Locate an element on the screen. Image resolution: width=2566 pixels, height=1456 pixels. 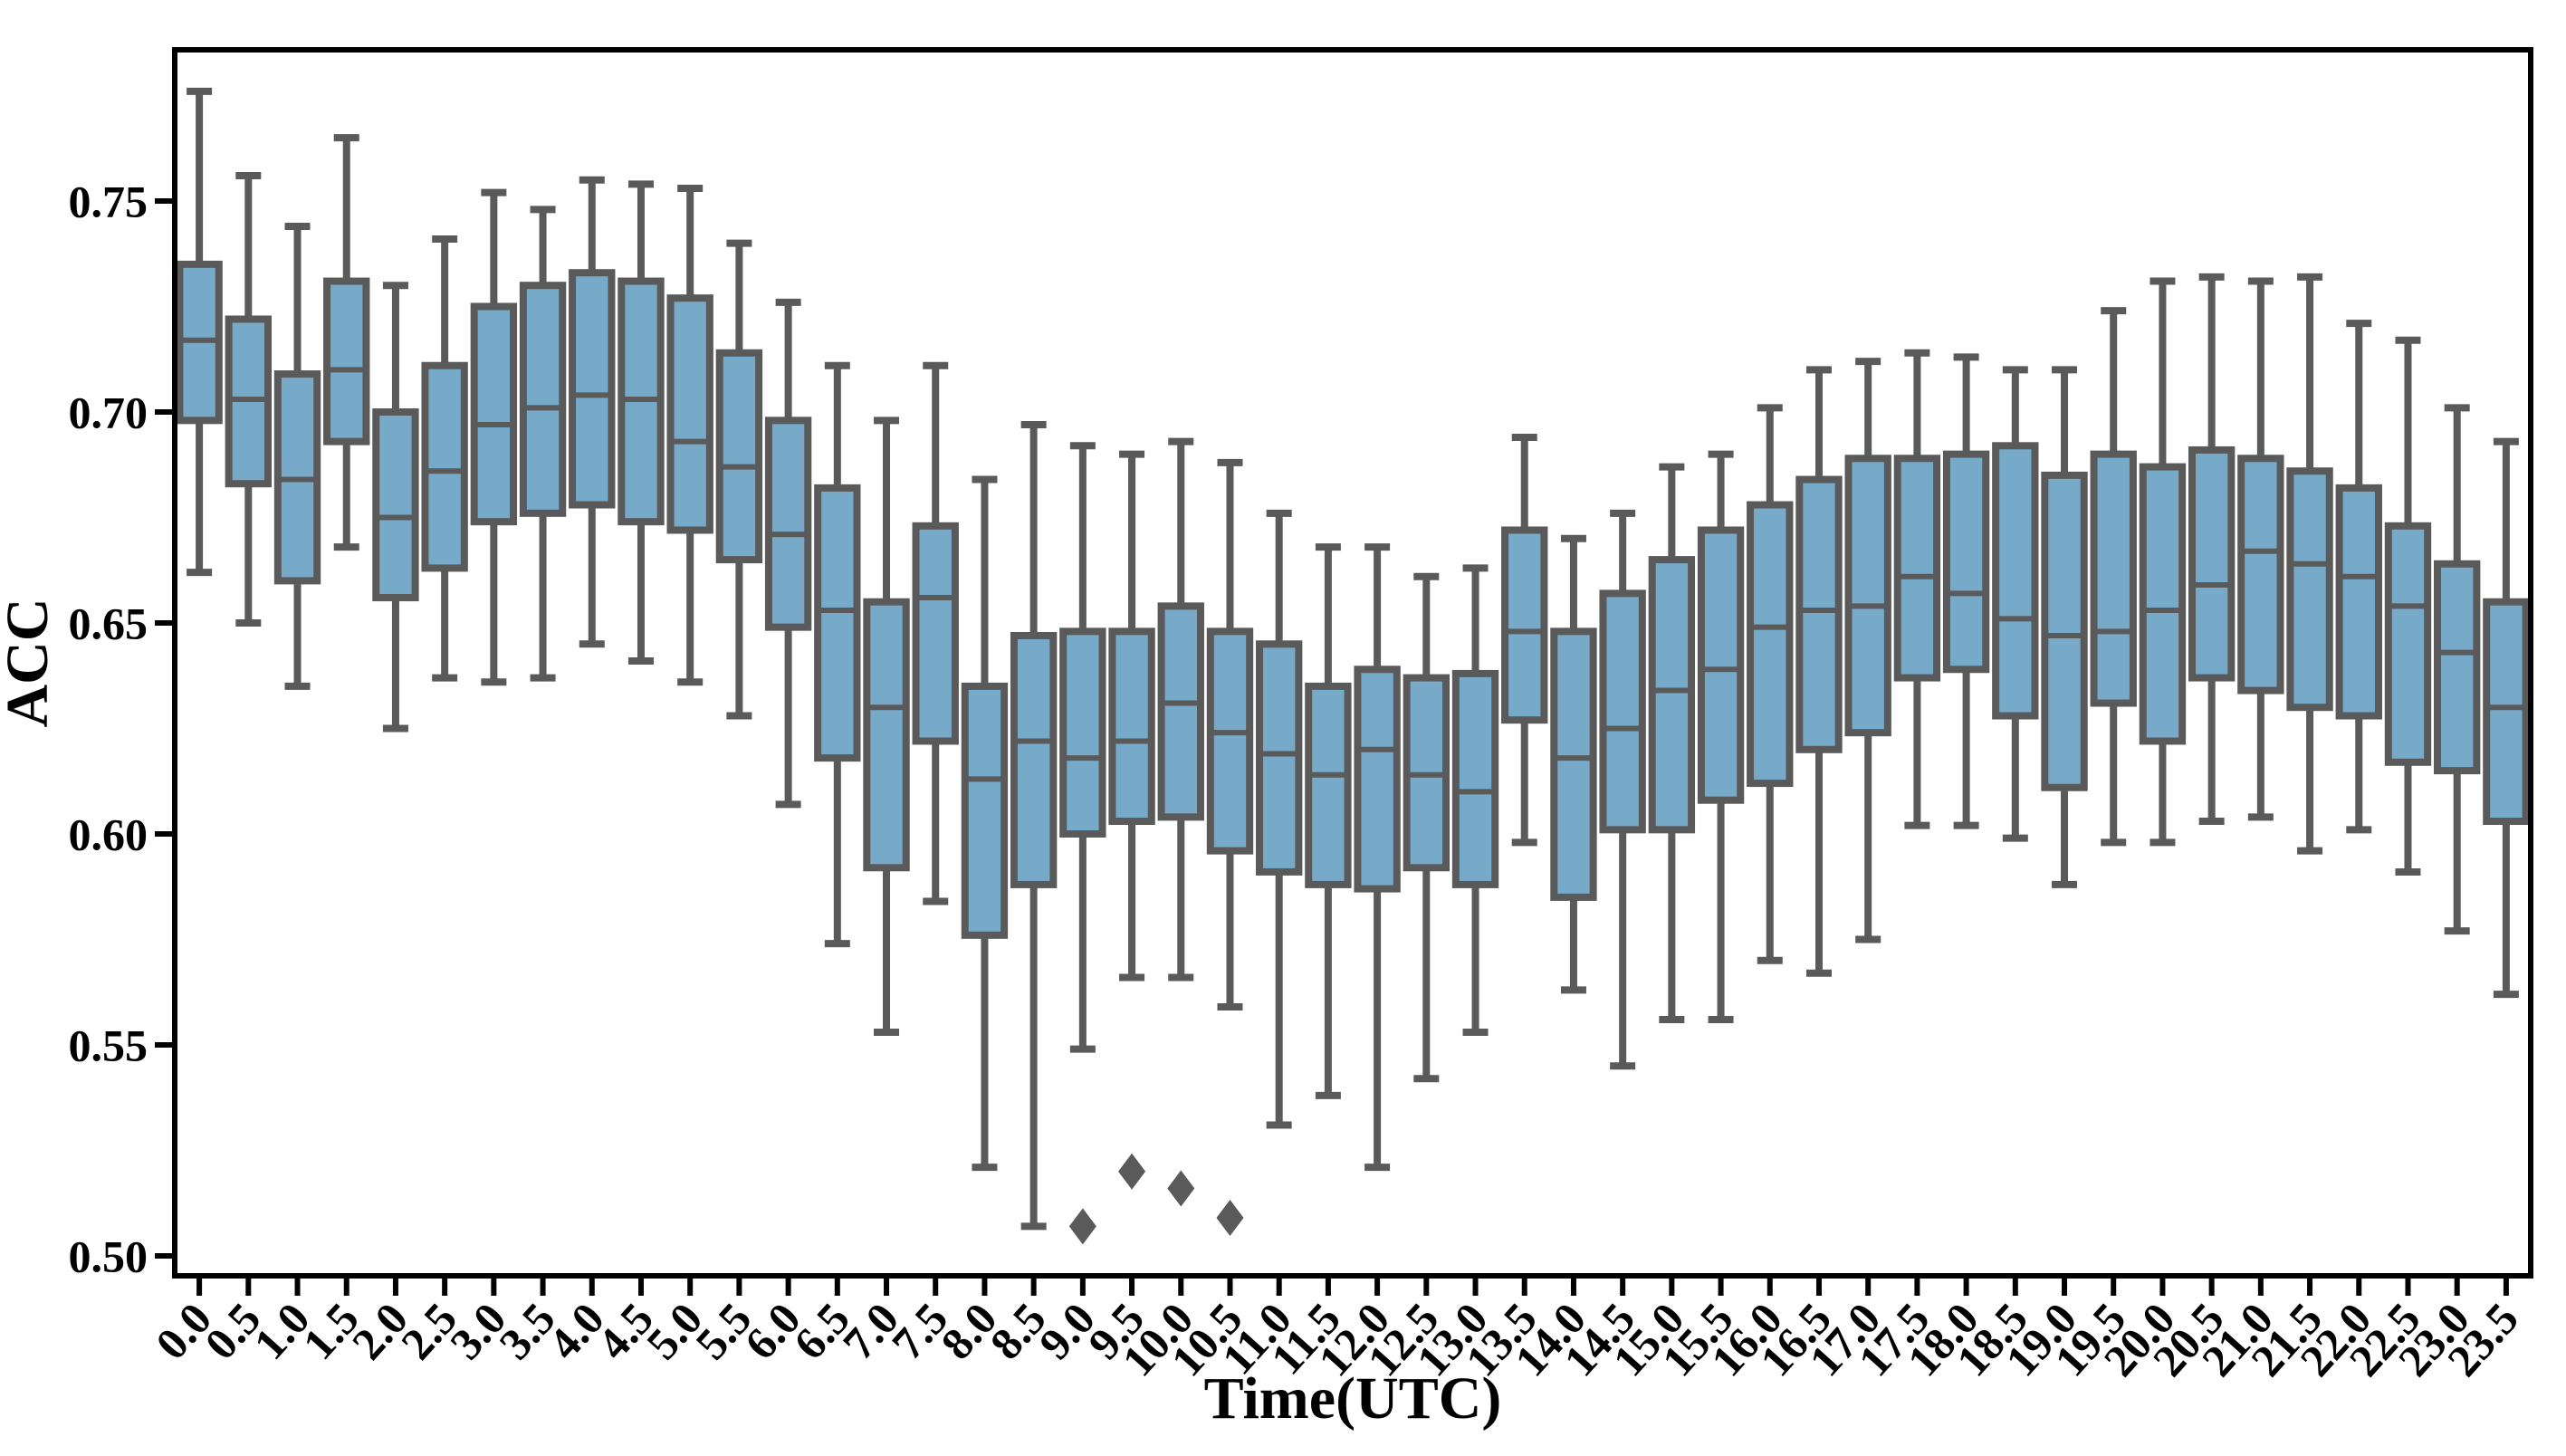
y-tick-label: 0.75 is located at coordinates (108, 202).